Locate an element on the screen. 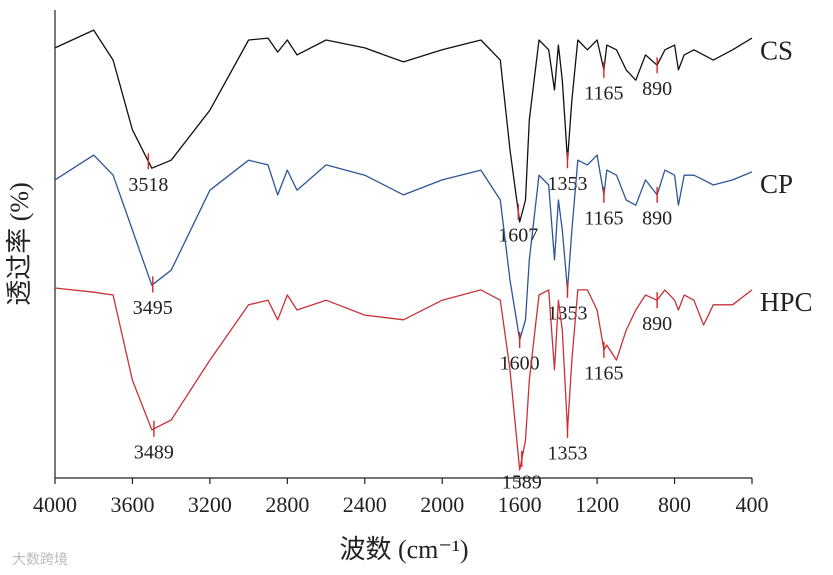 The image size is (833, 575). peak-label: 1600 is located at coordinates (520, 364).